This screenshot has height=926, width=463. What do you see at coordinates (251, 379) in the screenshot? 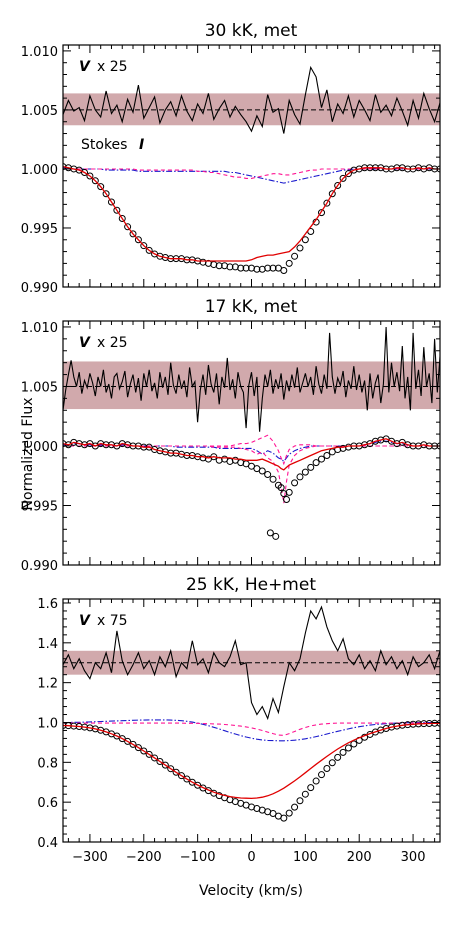
I see `stokes-v-line` at bounding box center [251, 379].